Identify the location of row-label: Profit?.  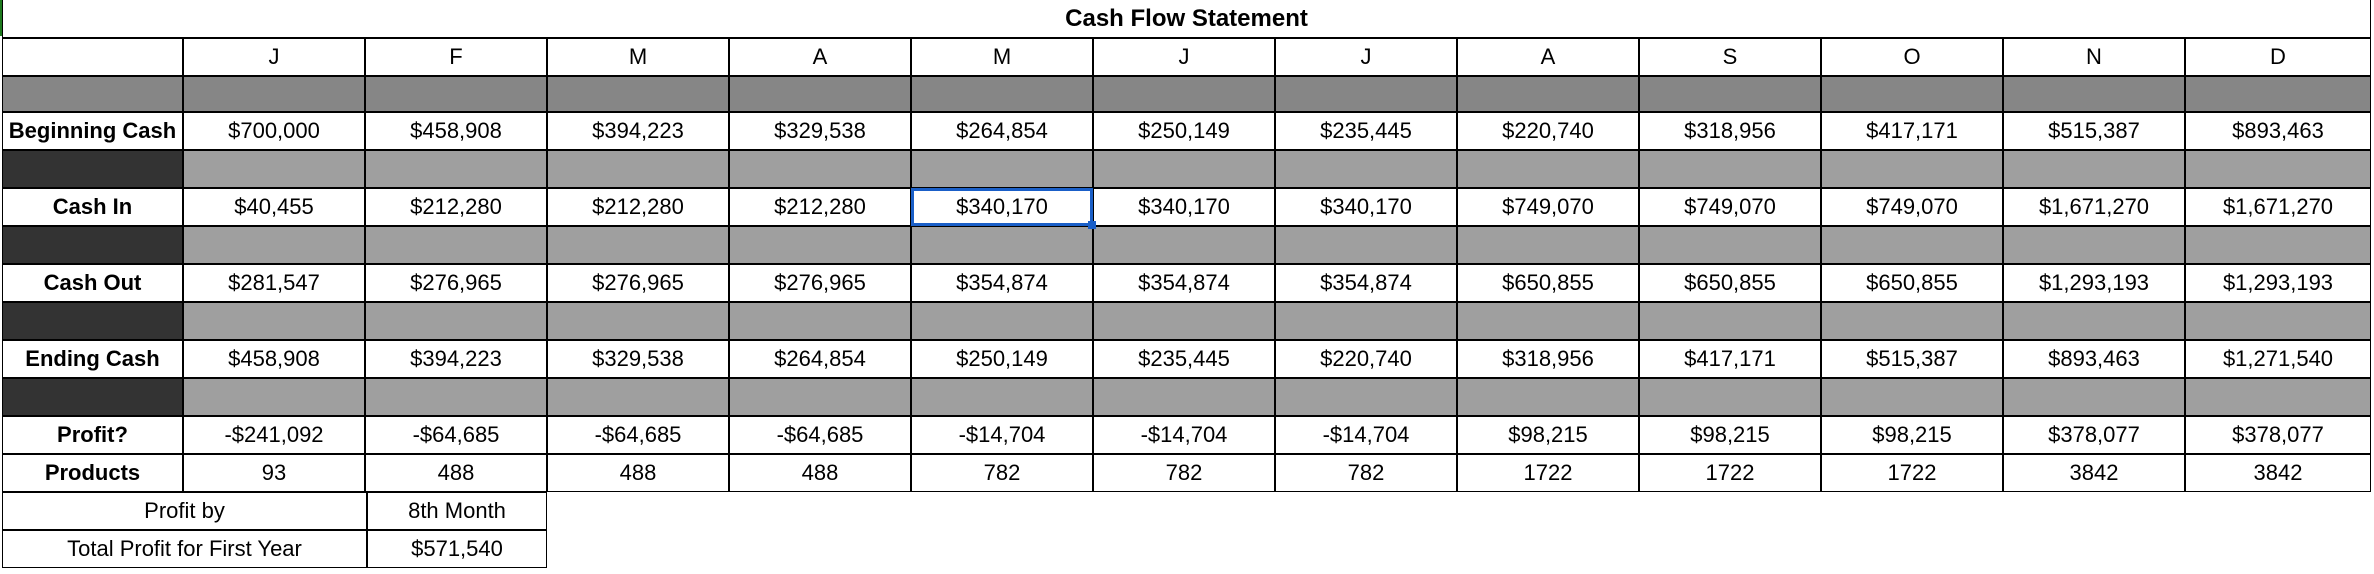
(92, 435).